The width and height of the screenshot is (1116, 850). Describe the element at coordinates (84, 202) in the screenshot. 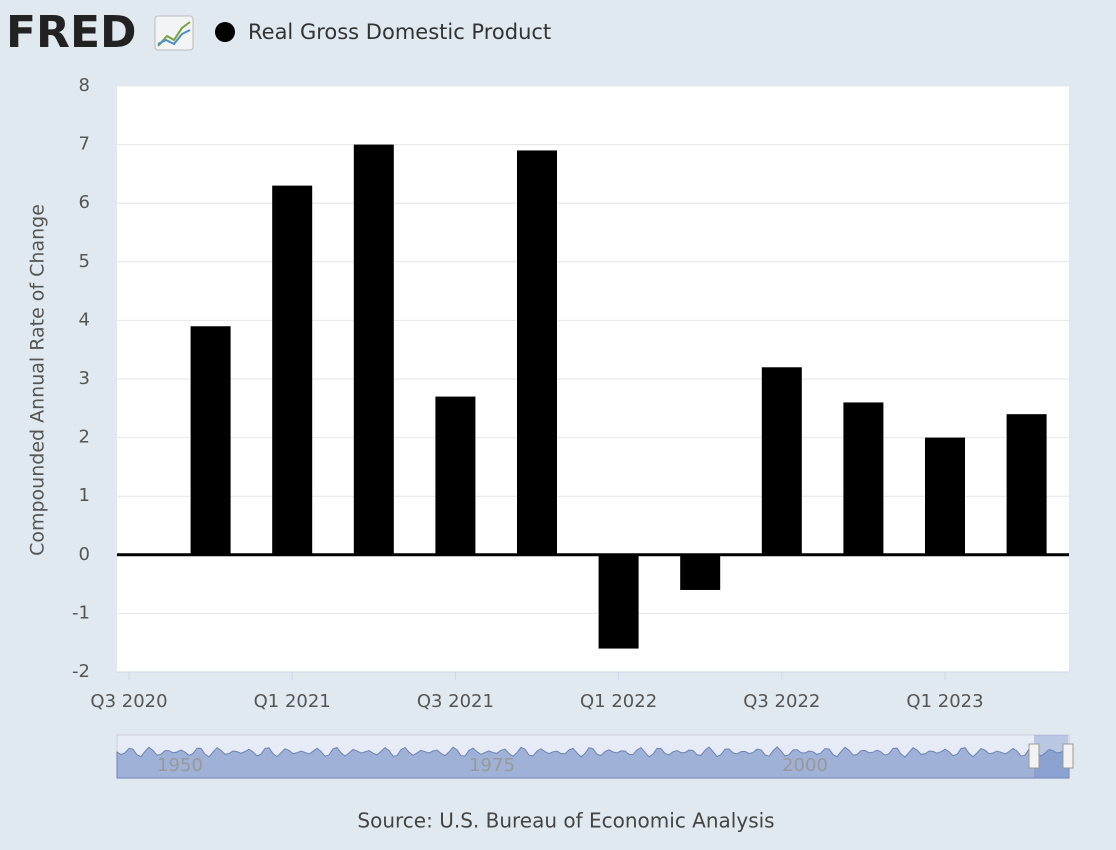

I see `y-tick-label: 6` at that location.